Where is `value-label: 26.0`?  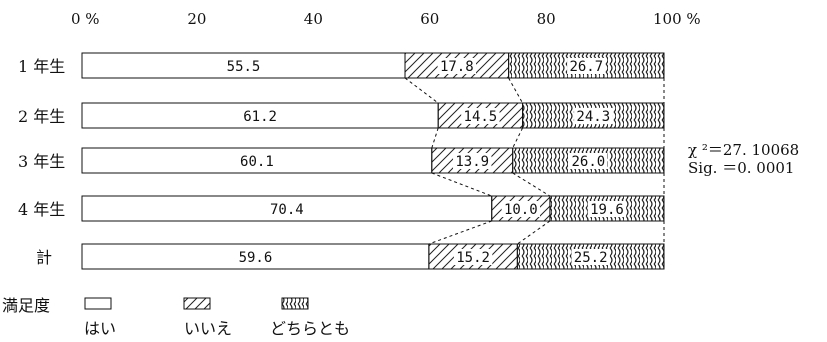
value-label: 26.0 is located at coordinates (588, 162).